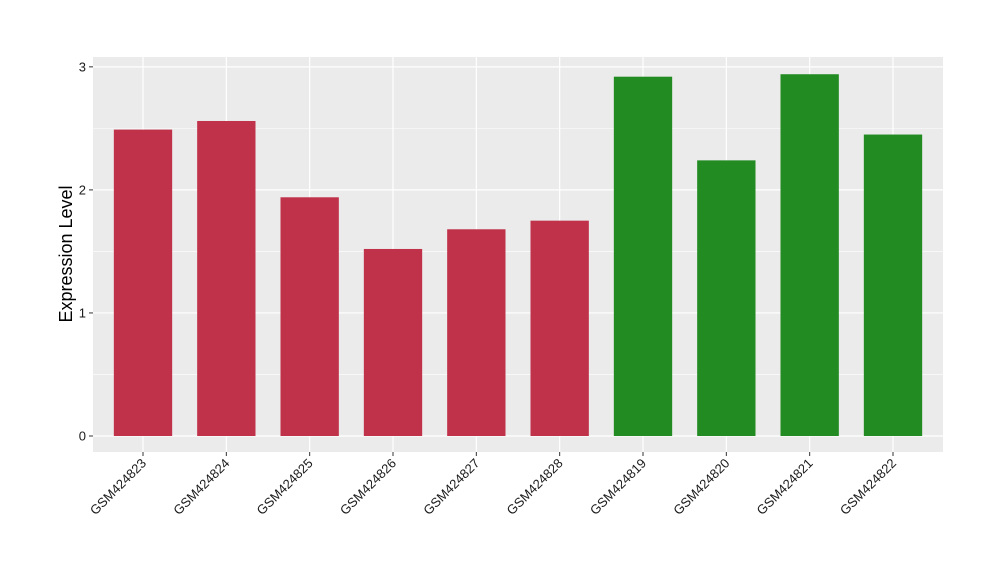 This screenshot has height=580, width=1000. What do you see at coordinates (643, 256) in the screenshot?
I see `bar-GSM424819` at bounding box center [643, 256].